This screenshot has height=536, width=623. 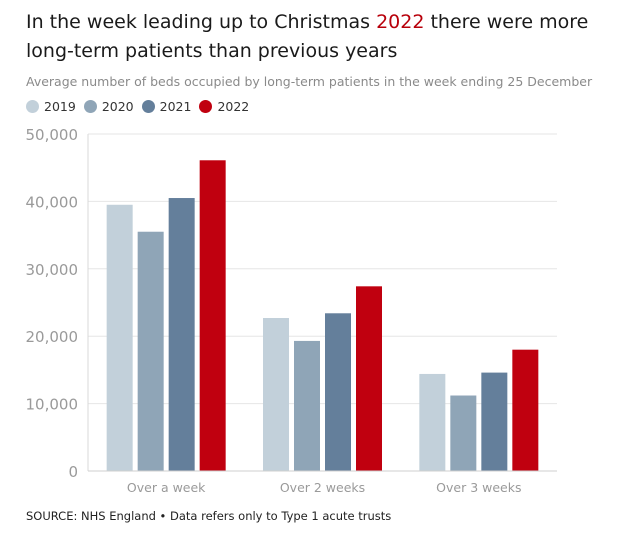 I want to click on y-tick-label: 40,000, so click(x=52, y=202).